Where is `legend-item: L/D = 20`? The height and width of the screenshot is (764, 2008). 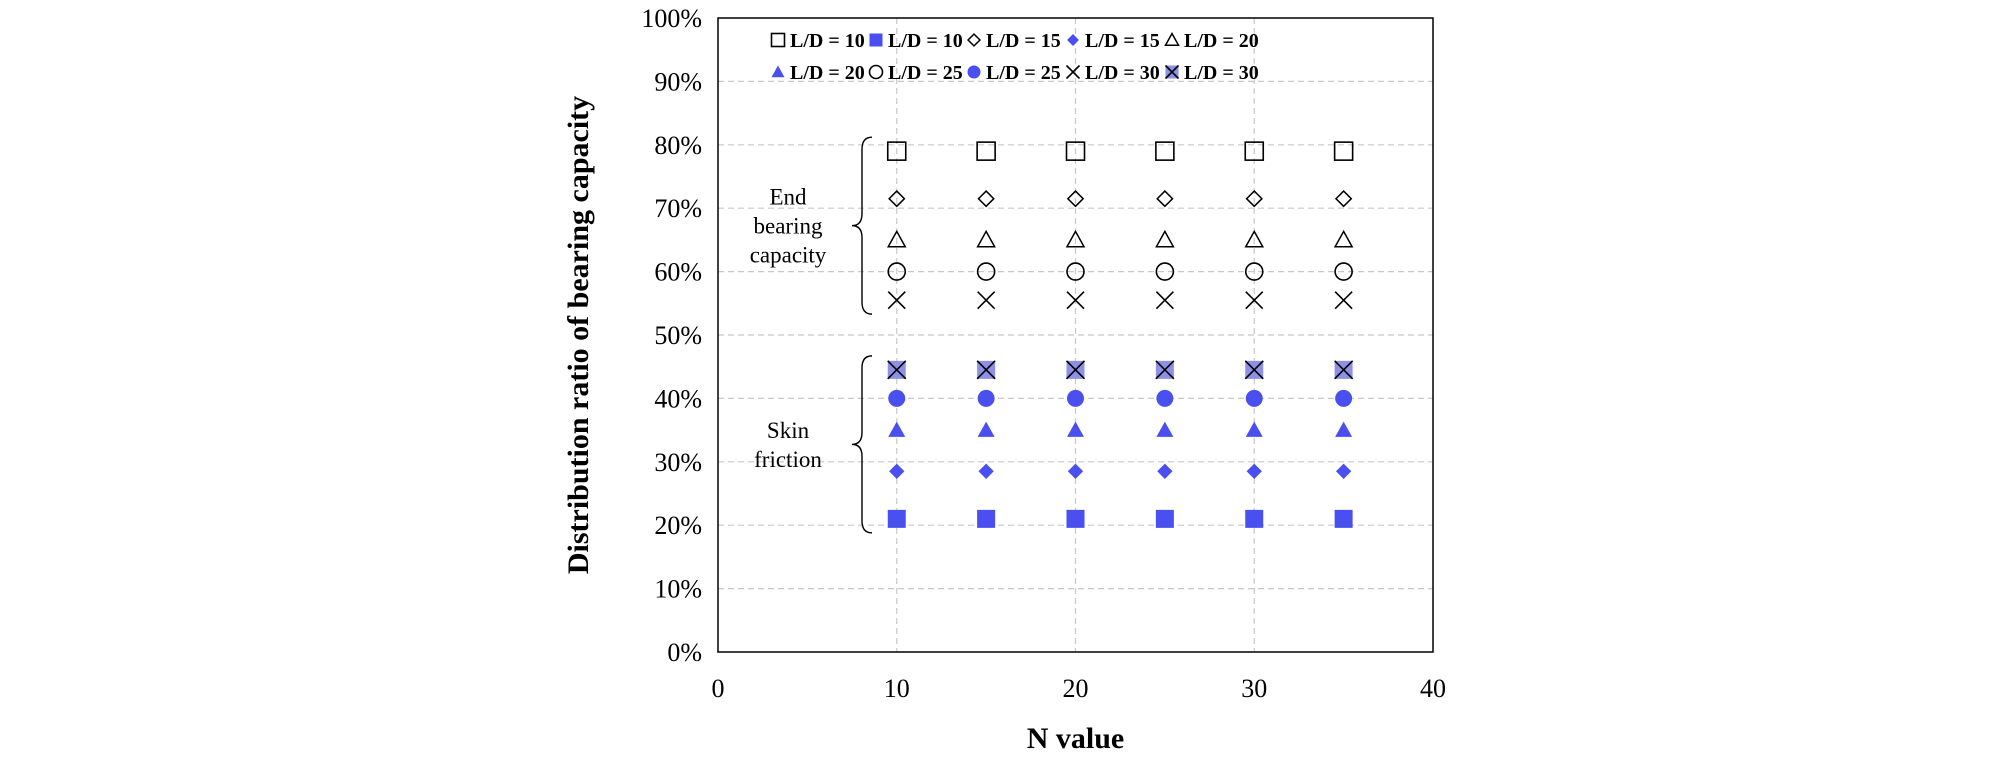 legend-item: L/D = 20 is located at coordinates (1211, 41).